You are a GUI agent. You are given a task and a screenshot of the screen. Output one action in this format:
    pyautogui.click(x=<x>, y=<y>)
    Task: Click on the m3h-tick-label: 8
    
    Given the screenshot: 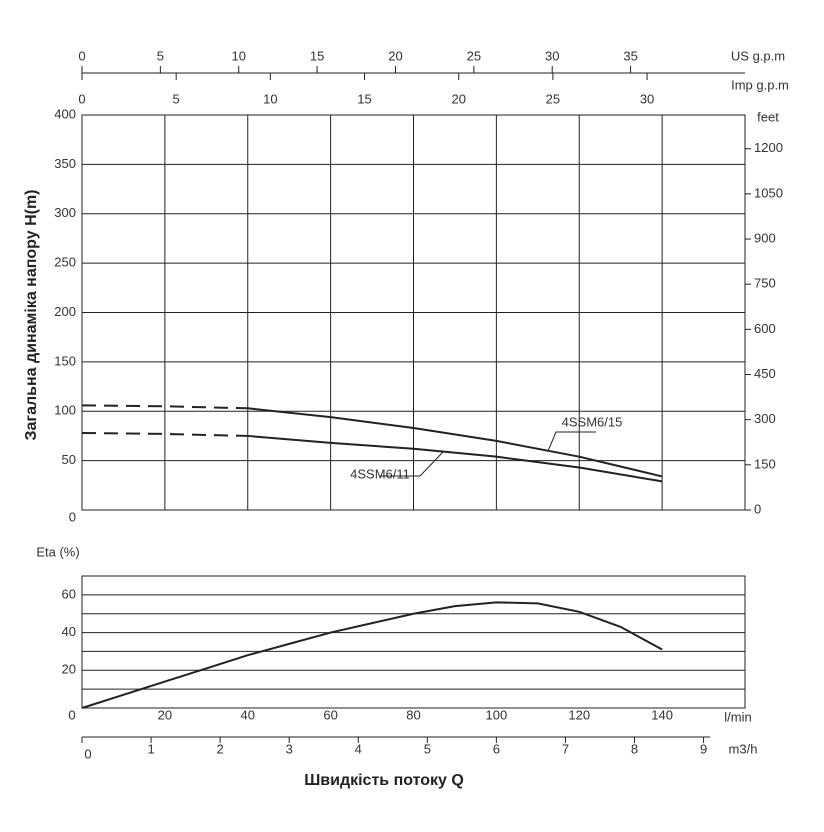 What is the action you would take?
    pyautogui.click(x=634, y=748)
    